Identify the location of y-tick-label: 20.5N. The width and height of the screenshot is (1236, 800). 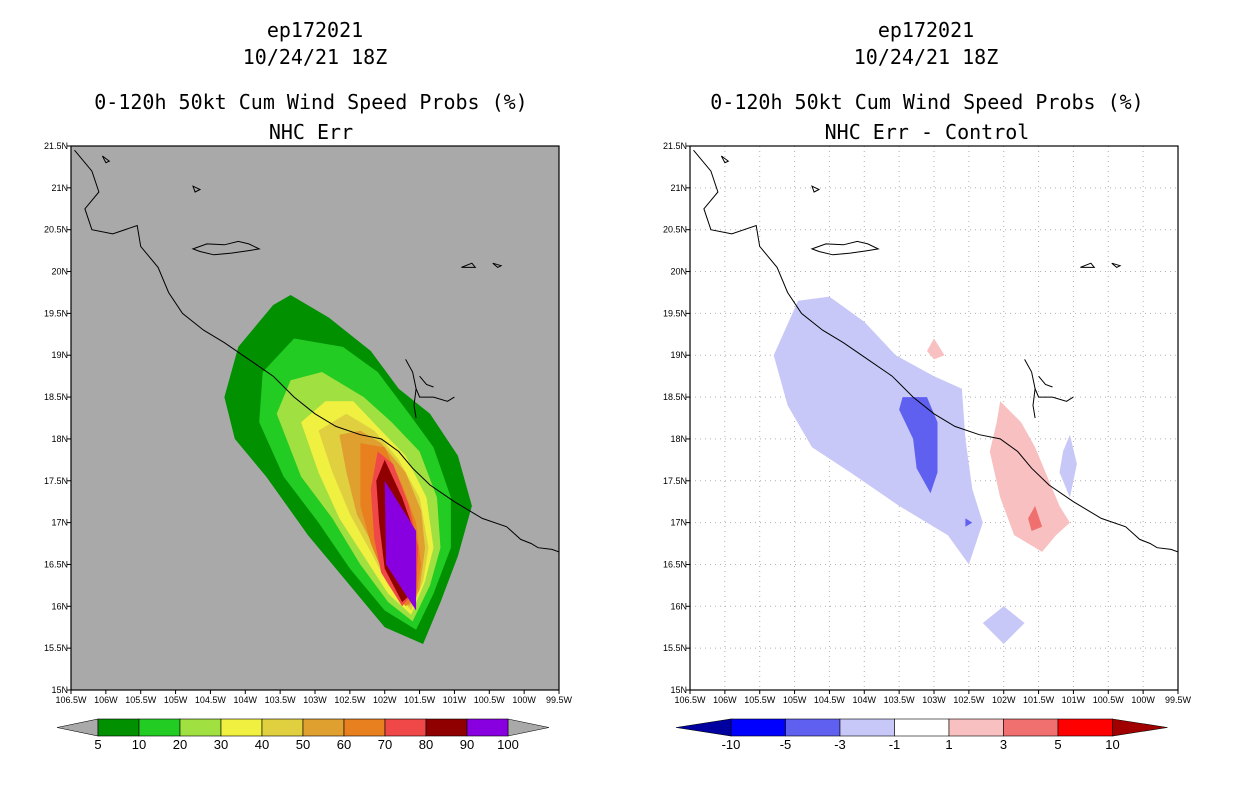
(56, 230).